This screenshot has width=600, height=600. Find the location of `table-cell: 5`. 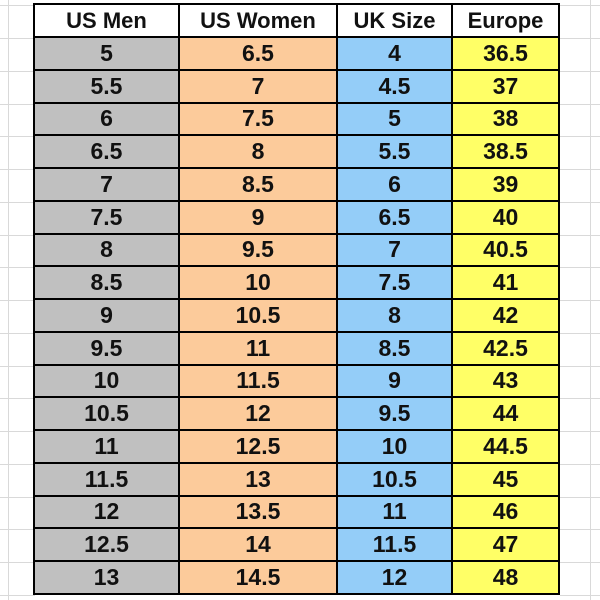

table-cell: 5 is located at coordinates (395, 120).